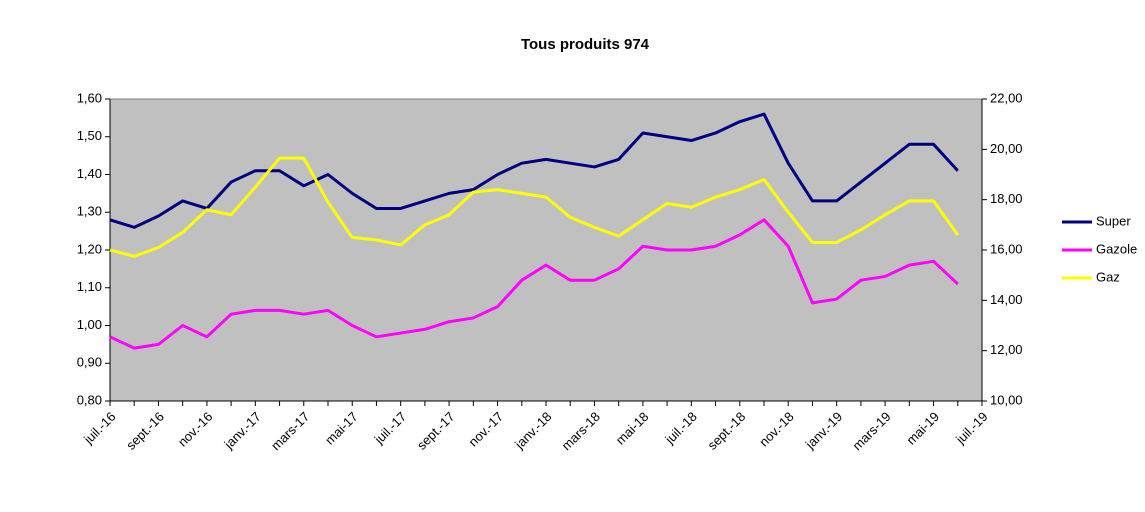 Image resolution: width=1145 pixels, height=512 pixels. Describe the element at coordinates (1006, 299) in the screenshot. I see `y2-tick-label: 14,00` at that location.